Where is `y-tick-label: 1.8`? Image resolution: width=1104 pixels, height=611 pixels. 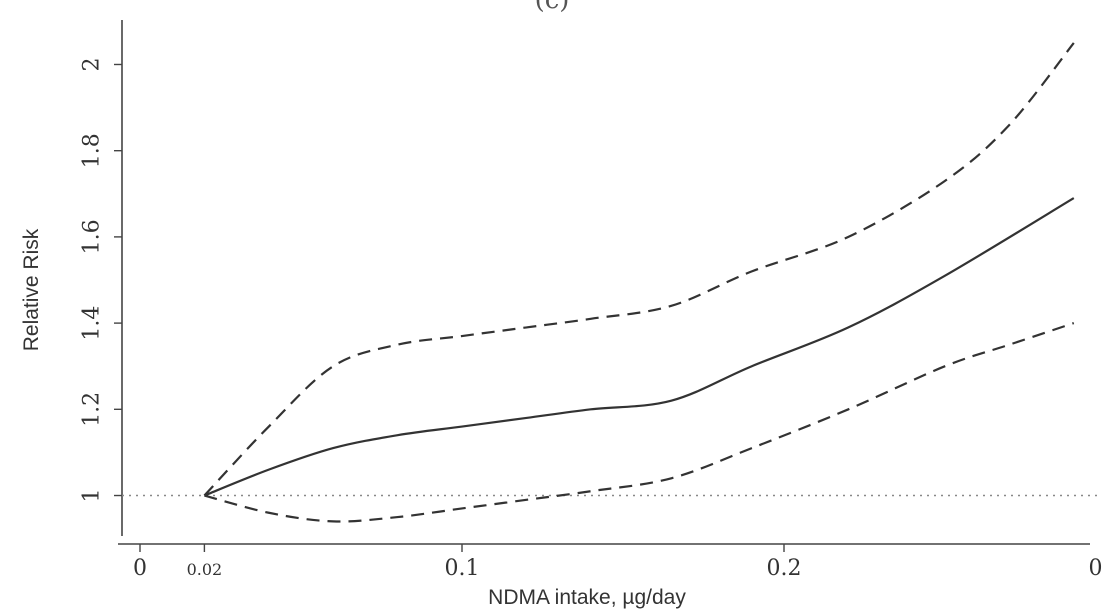
y-tick-label: 1.8 is located at coordinates (92, 150).